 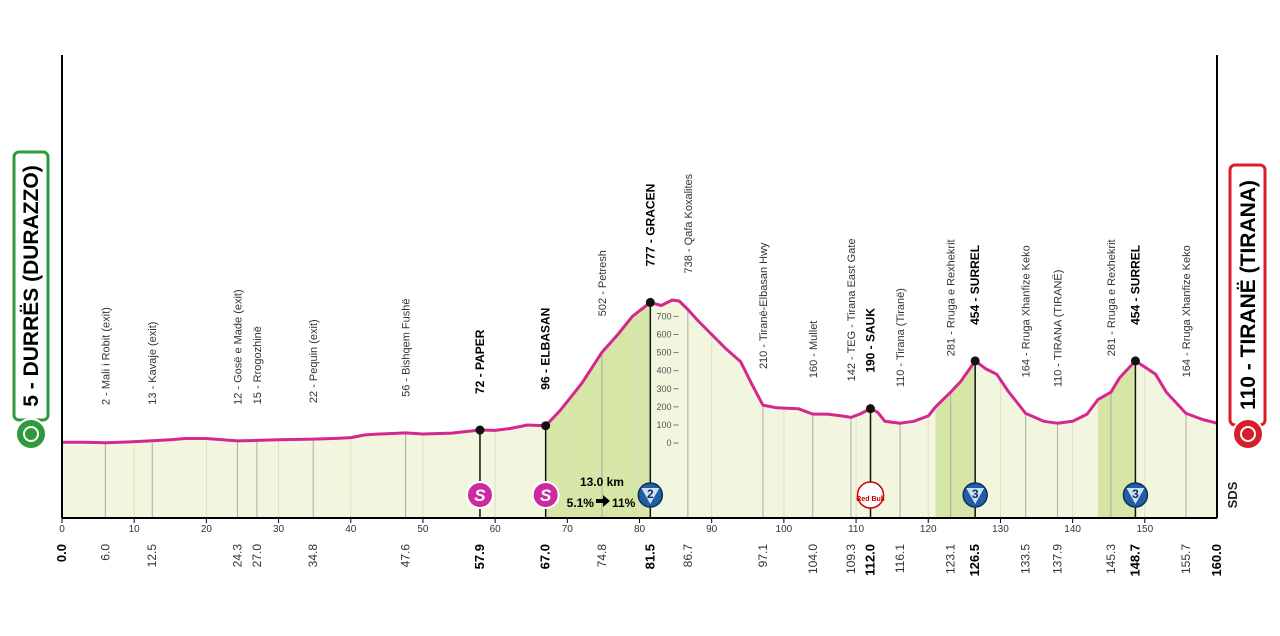 I want to click on km-label: 126.5, so click(x=974, y=560).